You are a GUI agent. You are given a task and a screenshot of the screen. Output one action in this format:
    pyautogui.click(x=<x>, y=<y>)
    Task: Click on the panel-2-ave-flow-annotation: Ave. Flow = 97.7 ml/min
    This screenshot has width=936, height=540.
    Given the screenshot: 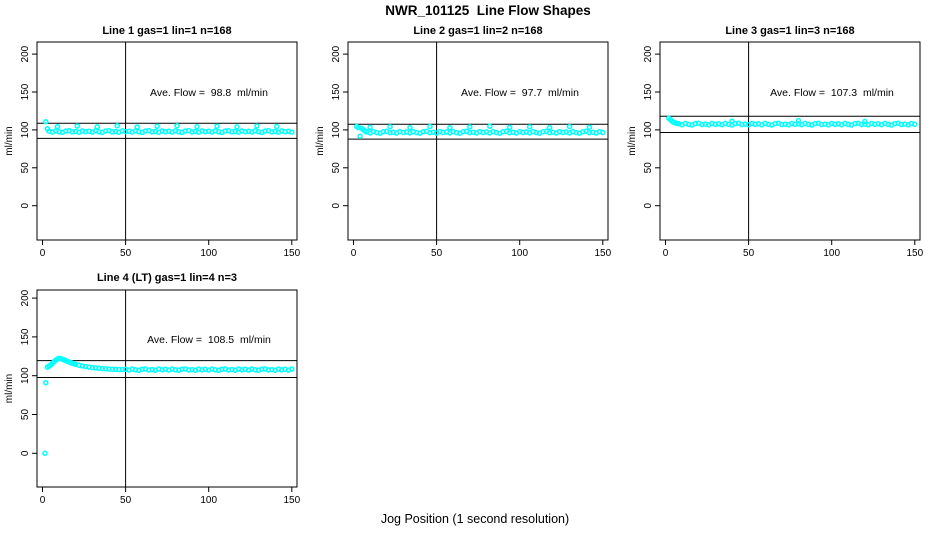 What is the action you would take?
    pyautogui.click(x=520, y=93)
    